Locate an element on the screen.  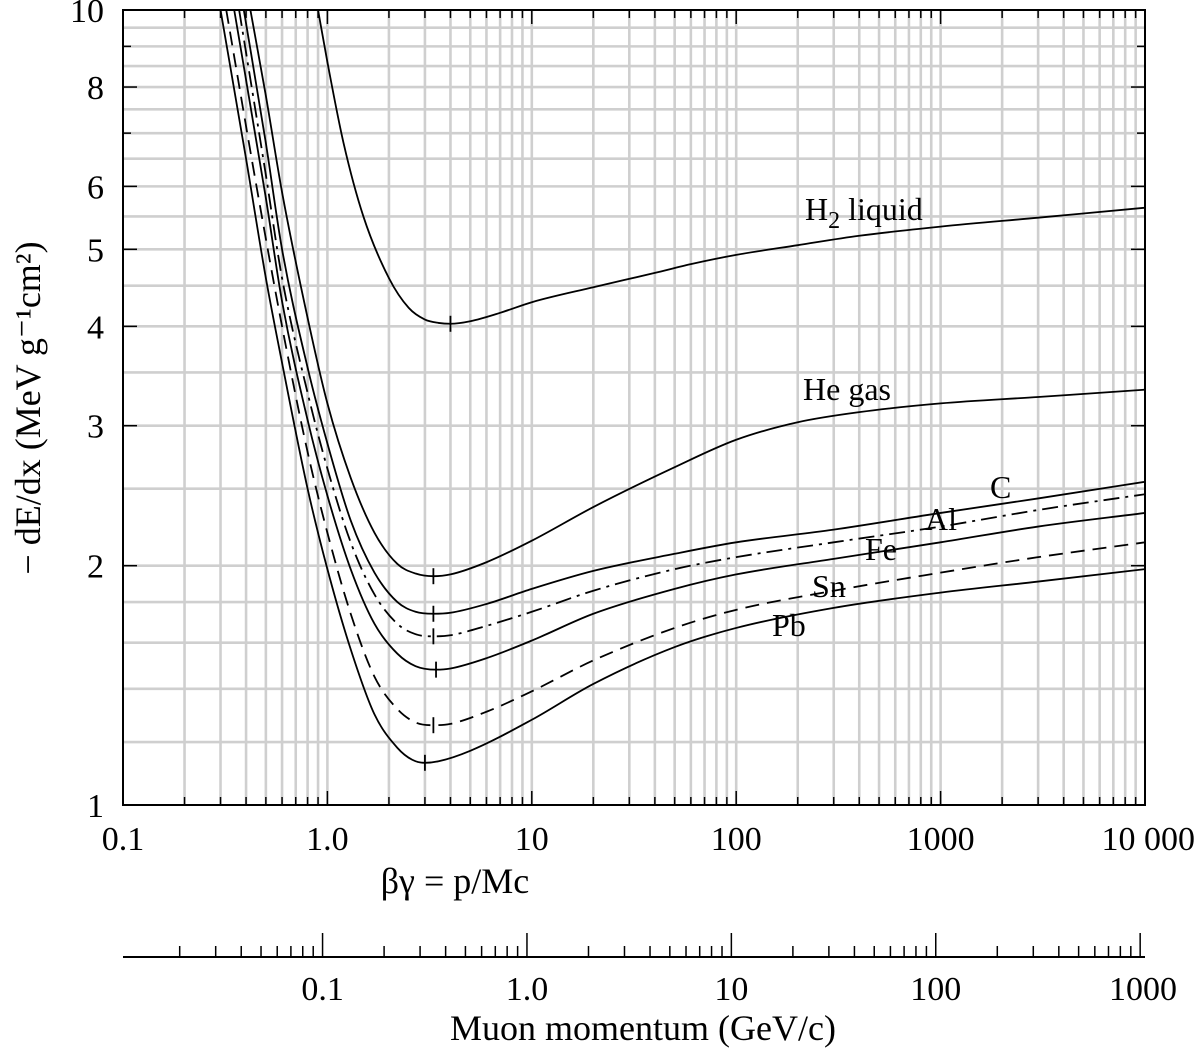
secondary-axis-title: Muon momentum (GeV/c) is located at coordinates (643, 1028).